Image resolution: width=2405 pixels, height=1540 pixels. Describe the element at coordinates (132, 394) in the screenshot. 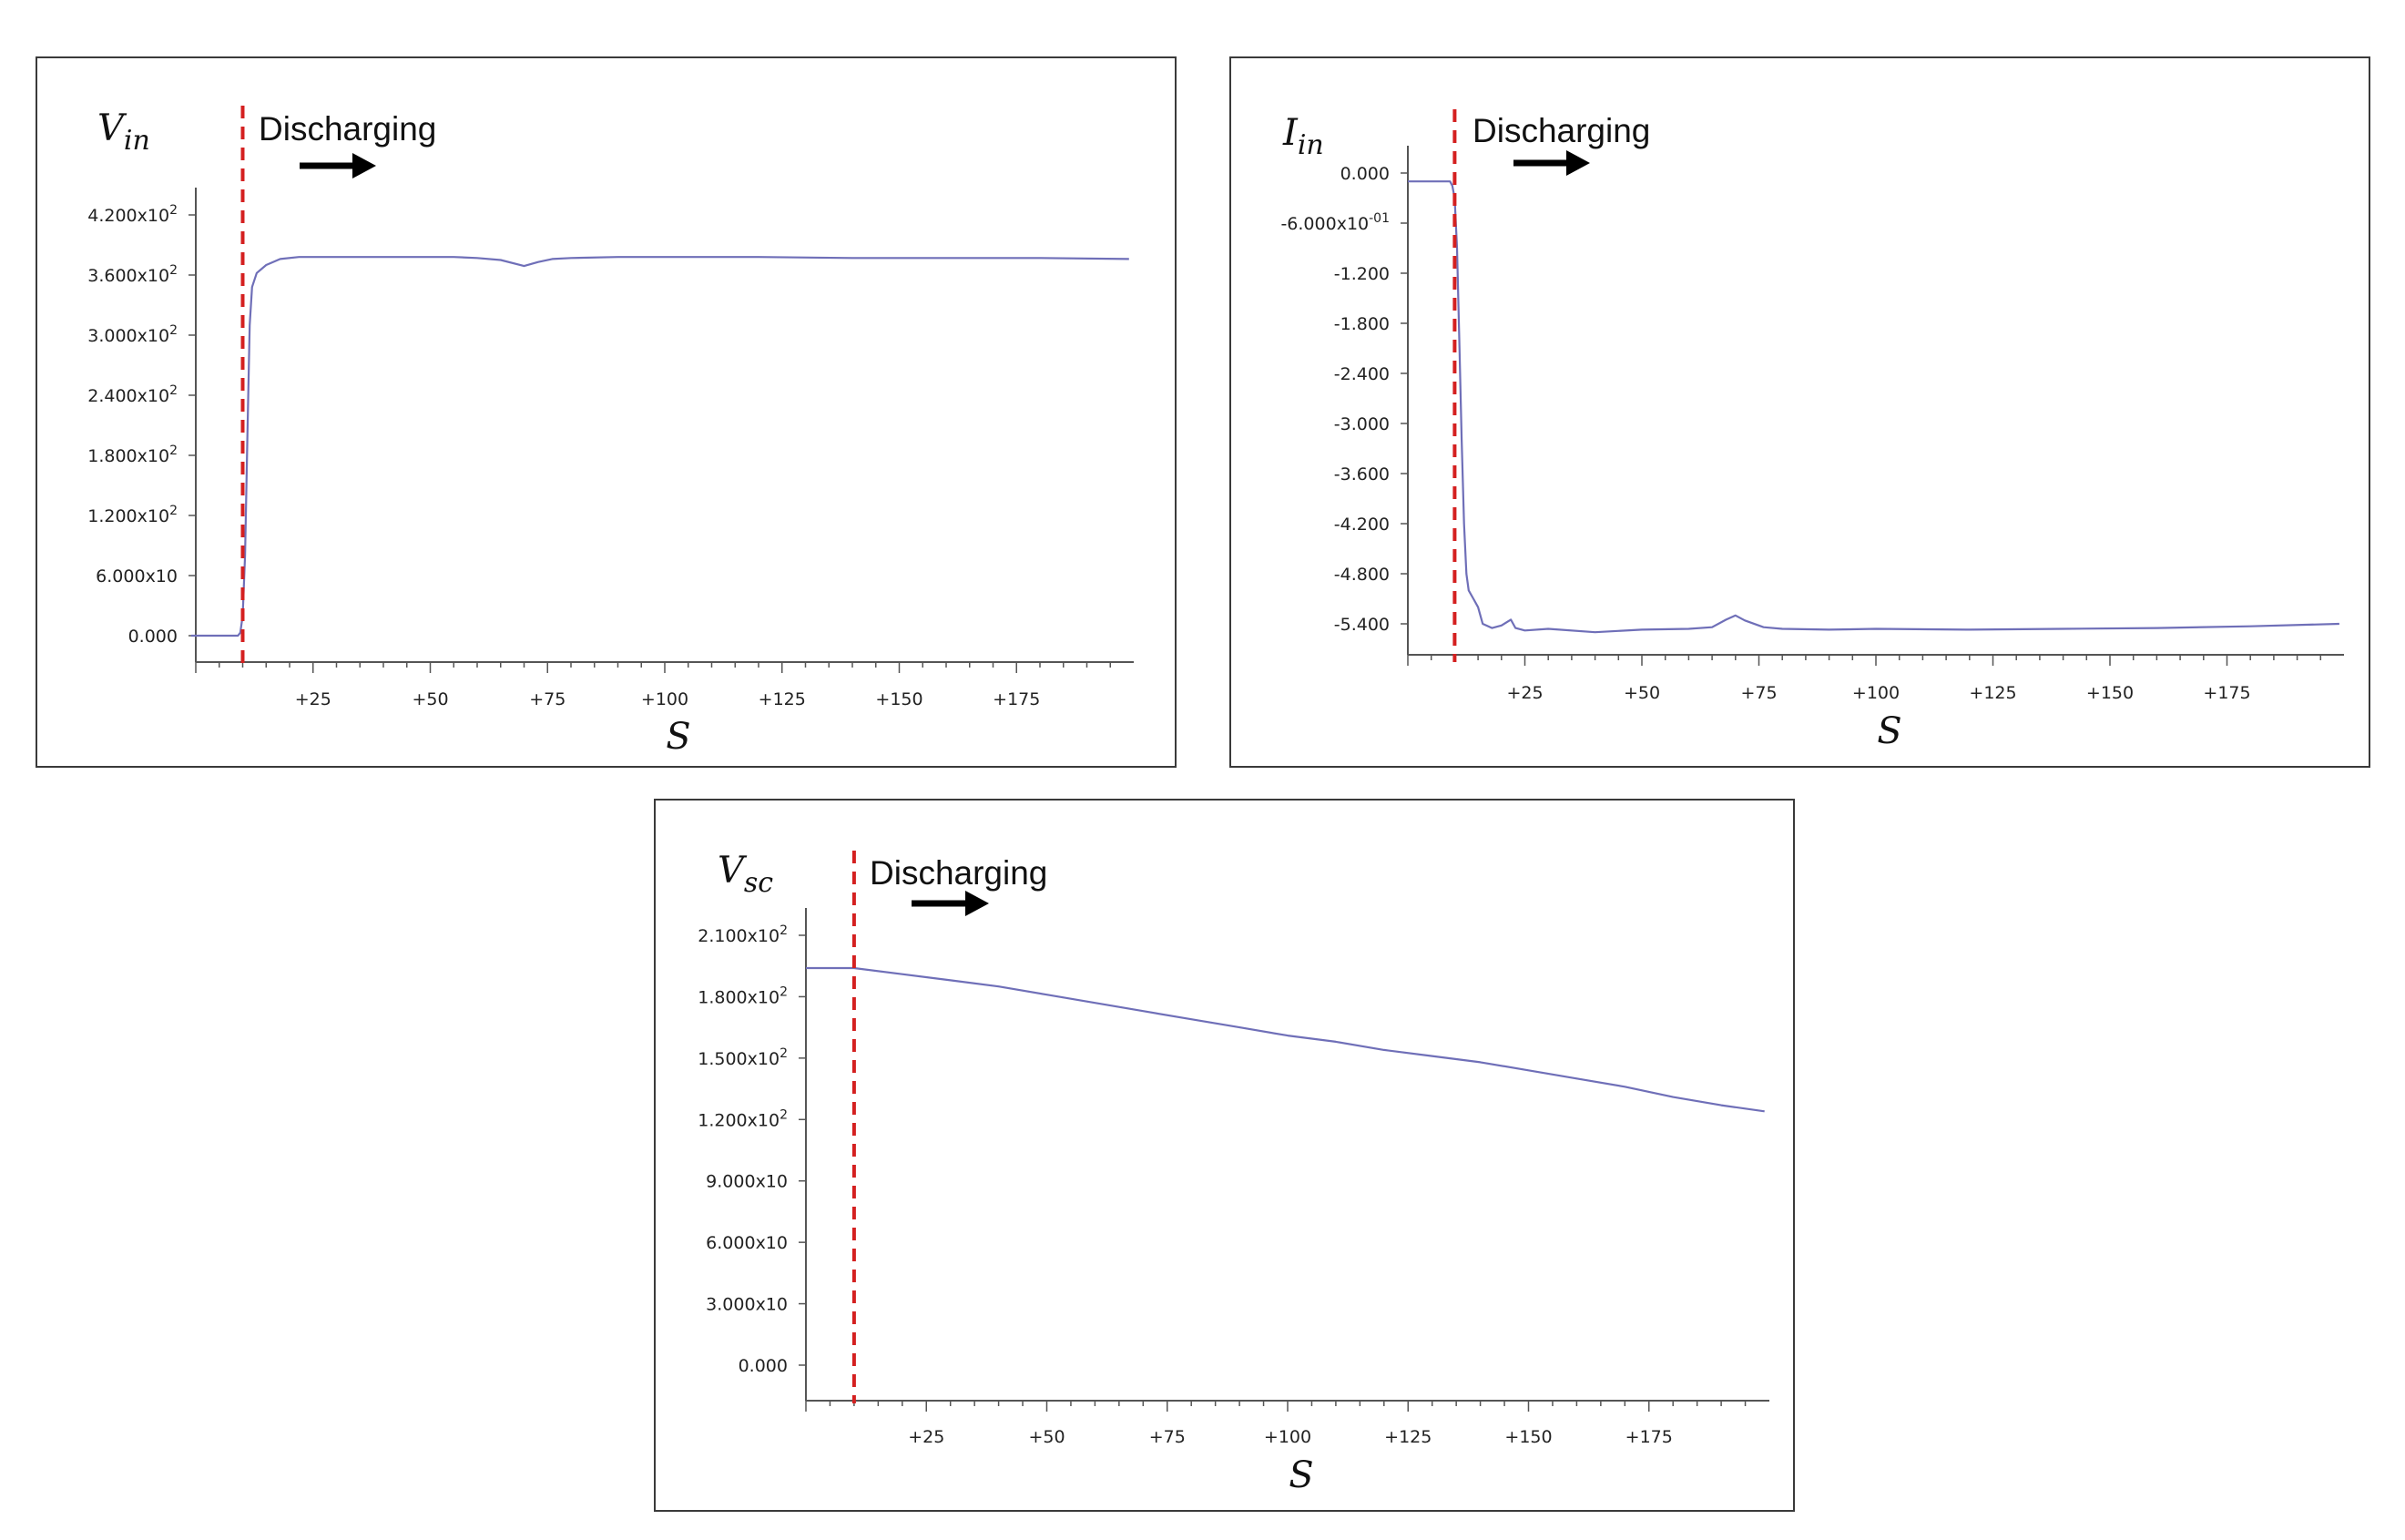

I see `y-tick-label: 2.400x10²` at that location.